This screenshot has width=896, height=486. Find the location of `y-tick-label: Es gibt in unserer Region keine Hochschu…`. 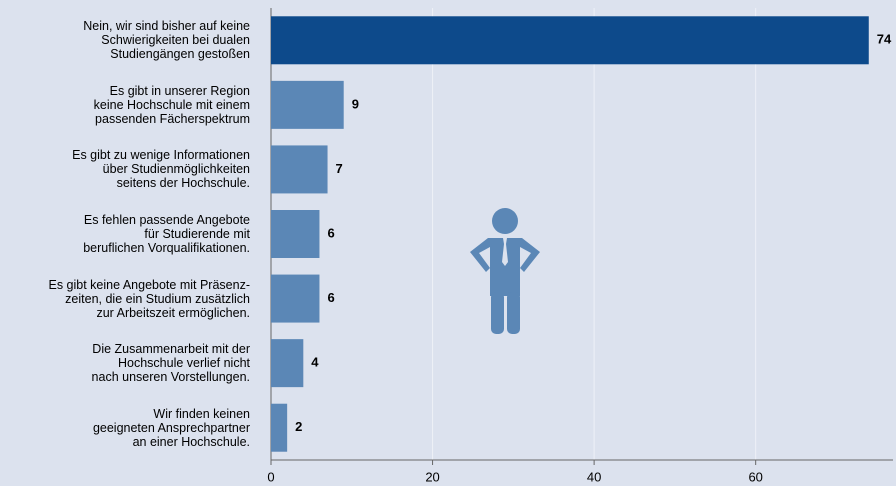

y-tick-label: Es gibt in unserer Region keine Hochschu… is located at coordinates (171, 104).